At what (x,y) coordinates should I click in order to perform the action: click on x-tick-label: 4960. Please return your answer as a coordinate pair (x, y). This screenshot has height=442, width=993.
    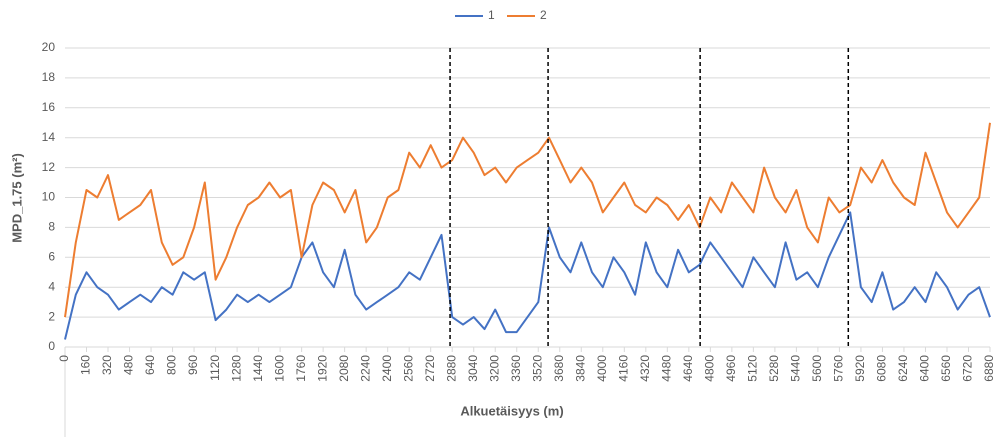
    Looking at the image, I should click on (731, 368).